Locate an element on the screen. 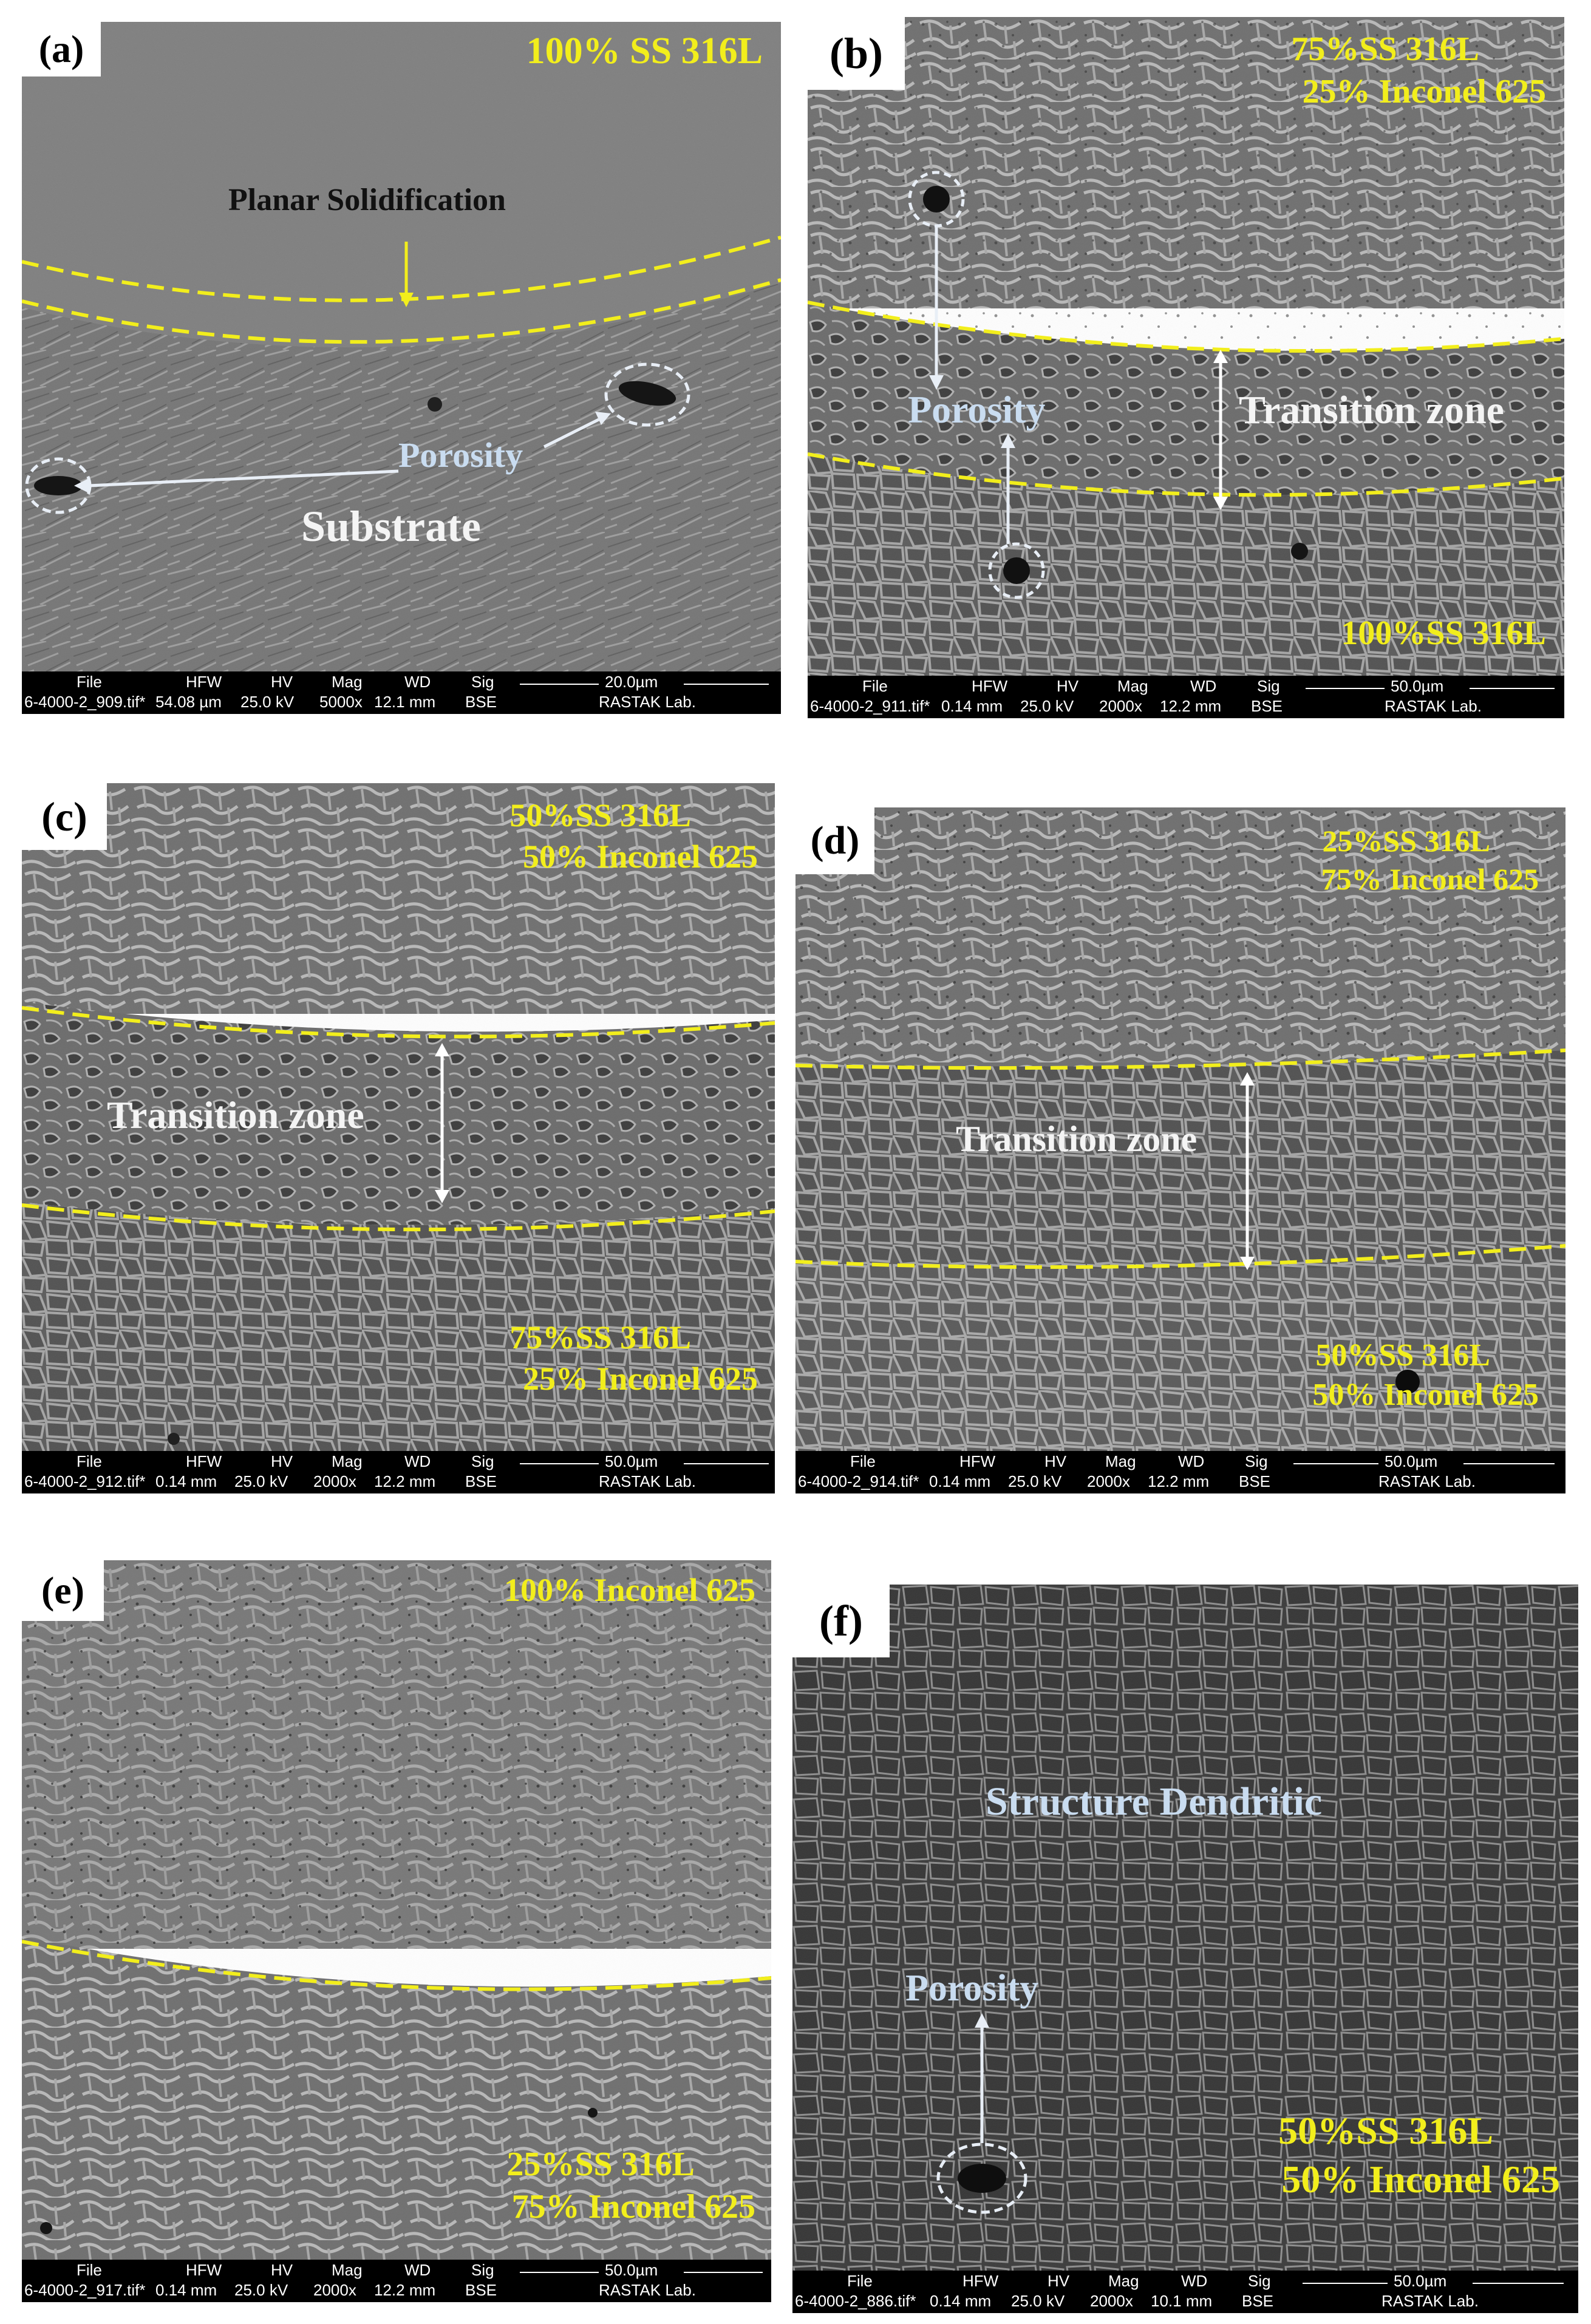 Image resolution: width=1591 pixels, height=2324 pixels. file-value: 6-4000-2_911.tif* is located at coordinates (870, 706).